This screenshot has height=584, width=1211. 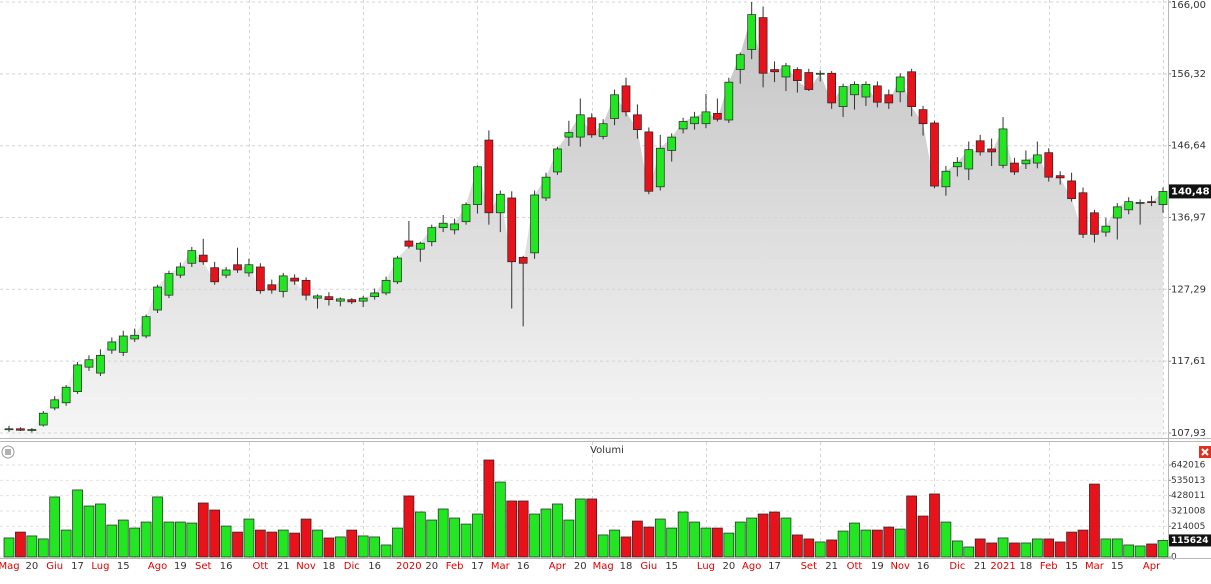 I want to click on x-tick-label: Ago, so click(x=751, y=566).